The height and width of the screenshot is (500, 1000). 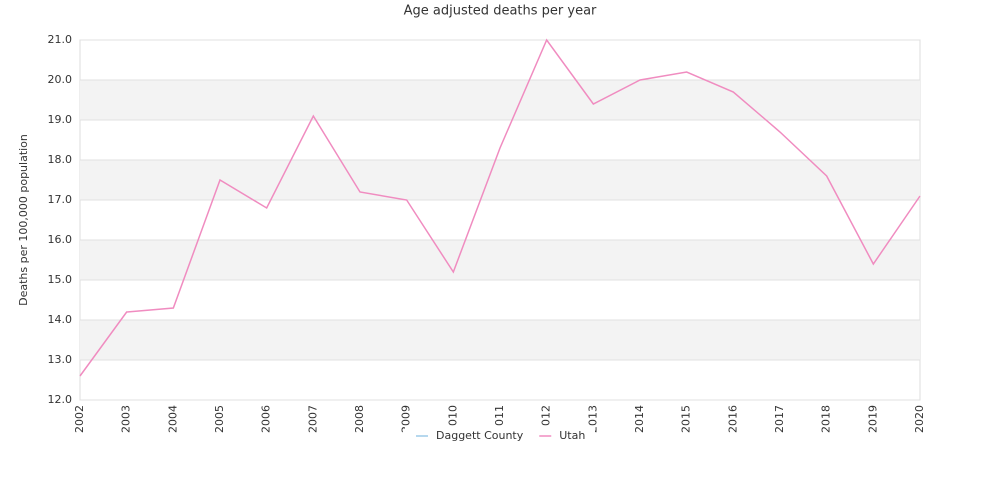 I want to click on y-tick-label: 18.0, so click(x=60, y=159).